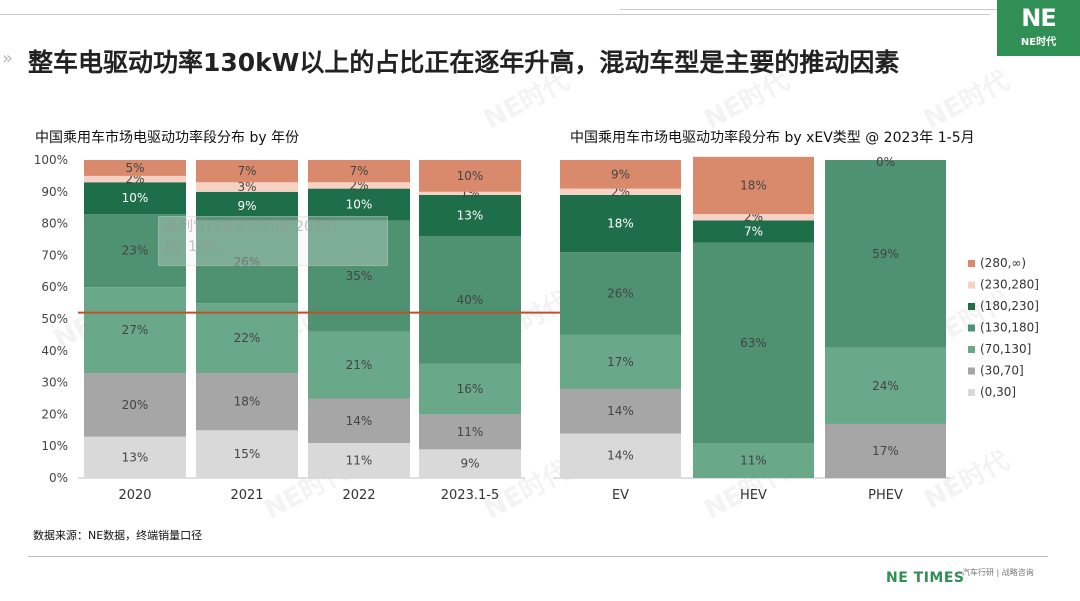 This screenshot has height=601, width=1080. I want to click on left-data-label: 5%, so click(134, 168).